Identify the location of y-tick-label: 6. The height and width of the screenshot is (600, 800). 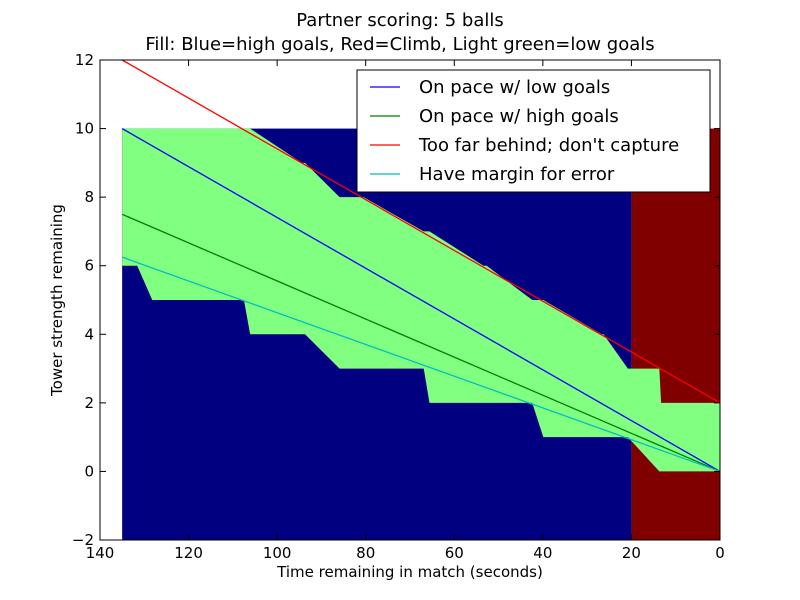
(89, 266).